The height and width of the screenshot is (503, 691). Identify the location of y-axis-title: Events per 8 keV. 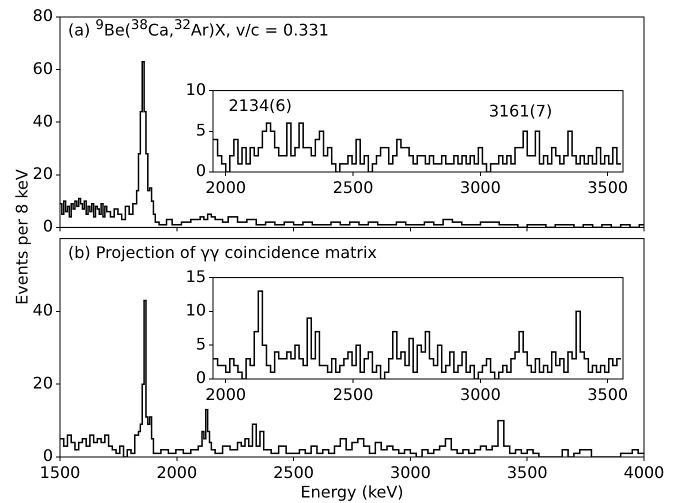
(22, 237).